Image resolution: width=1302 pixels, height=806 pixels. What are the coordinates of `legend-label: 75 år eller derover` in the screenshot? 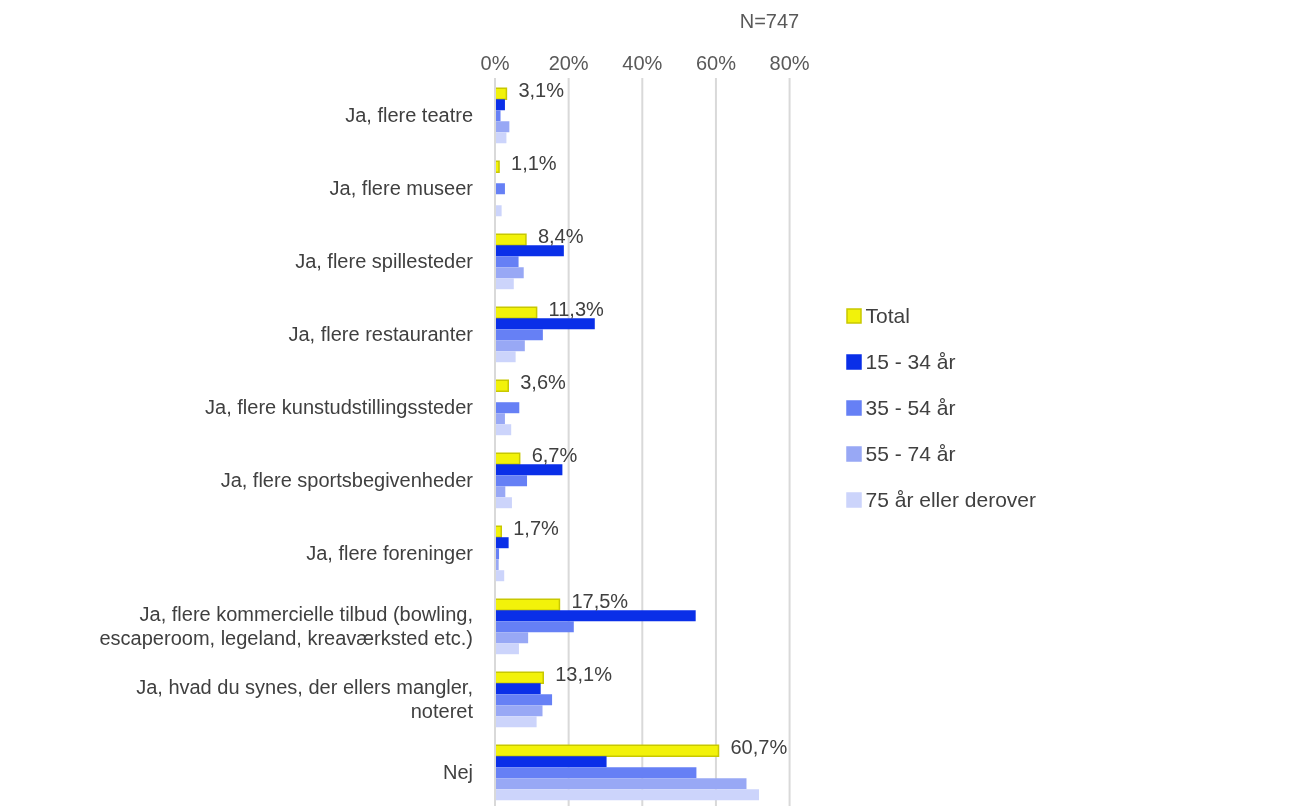 It's located at (950, 500).